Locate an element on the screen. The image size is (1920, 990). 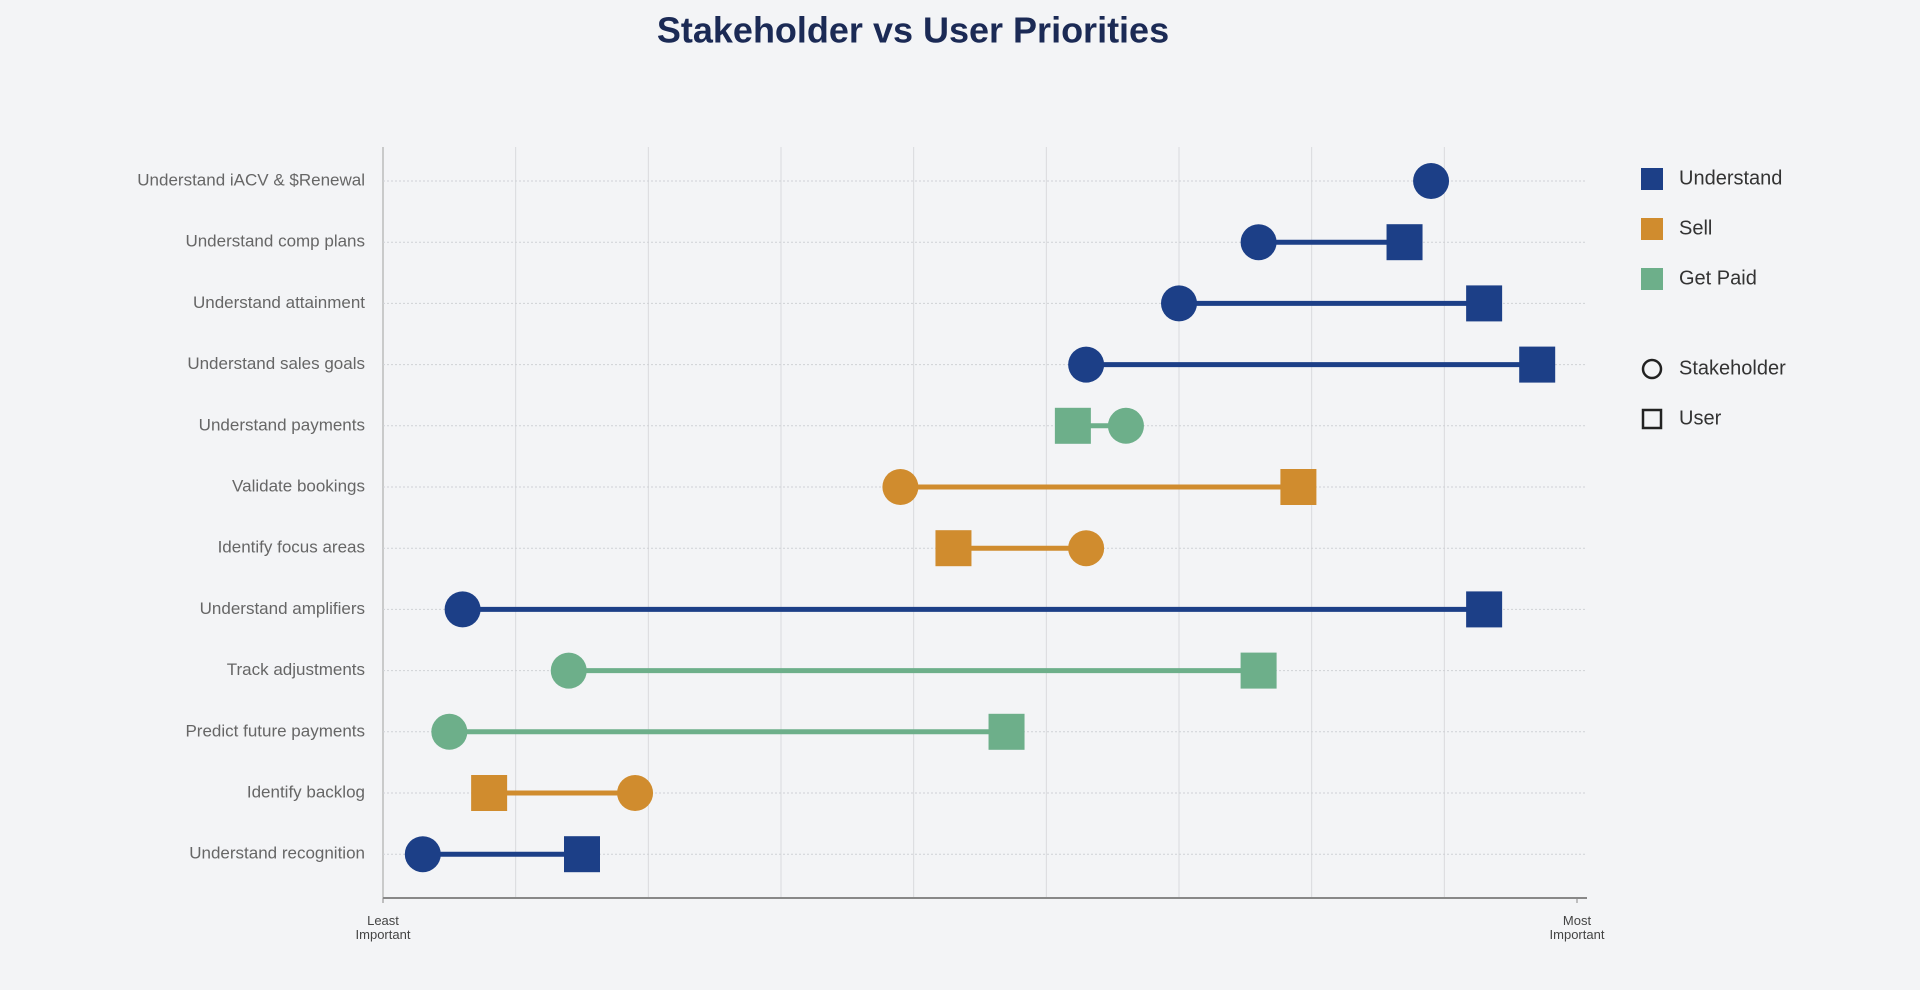
y-tick-label: Validate bookings is located at coordinates (298, 485).